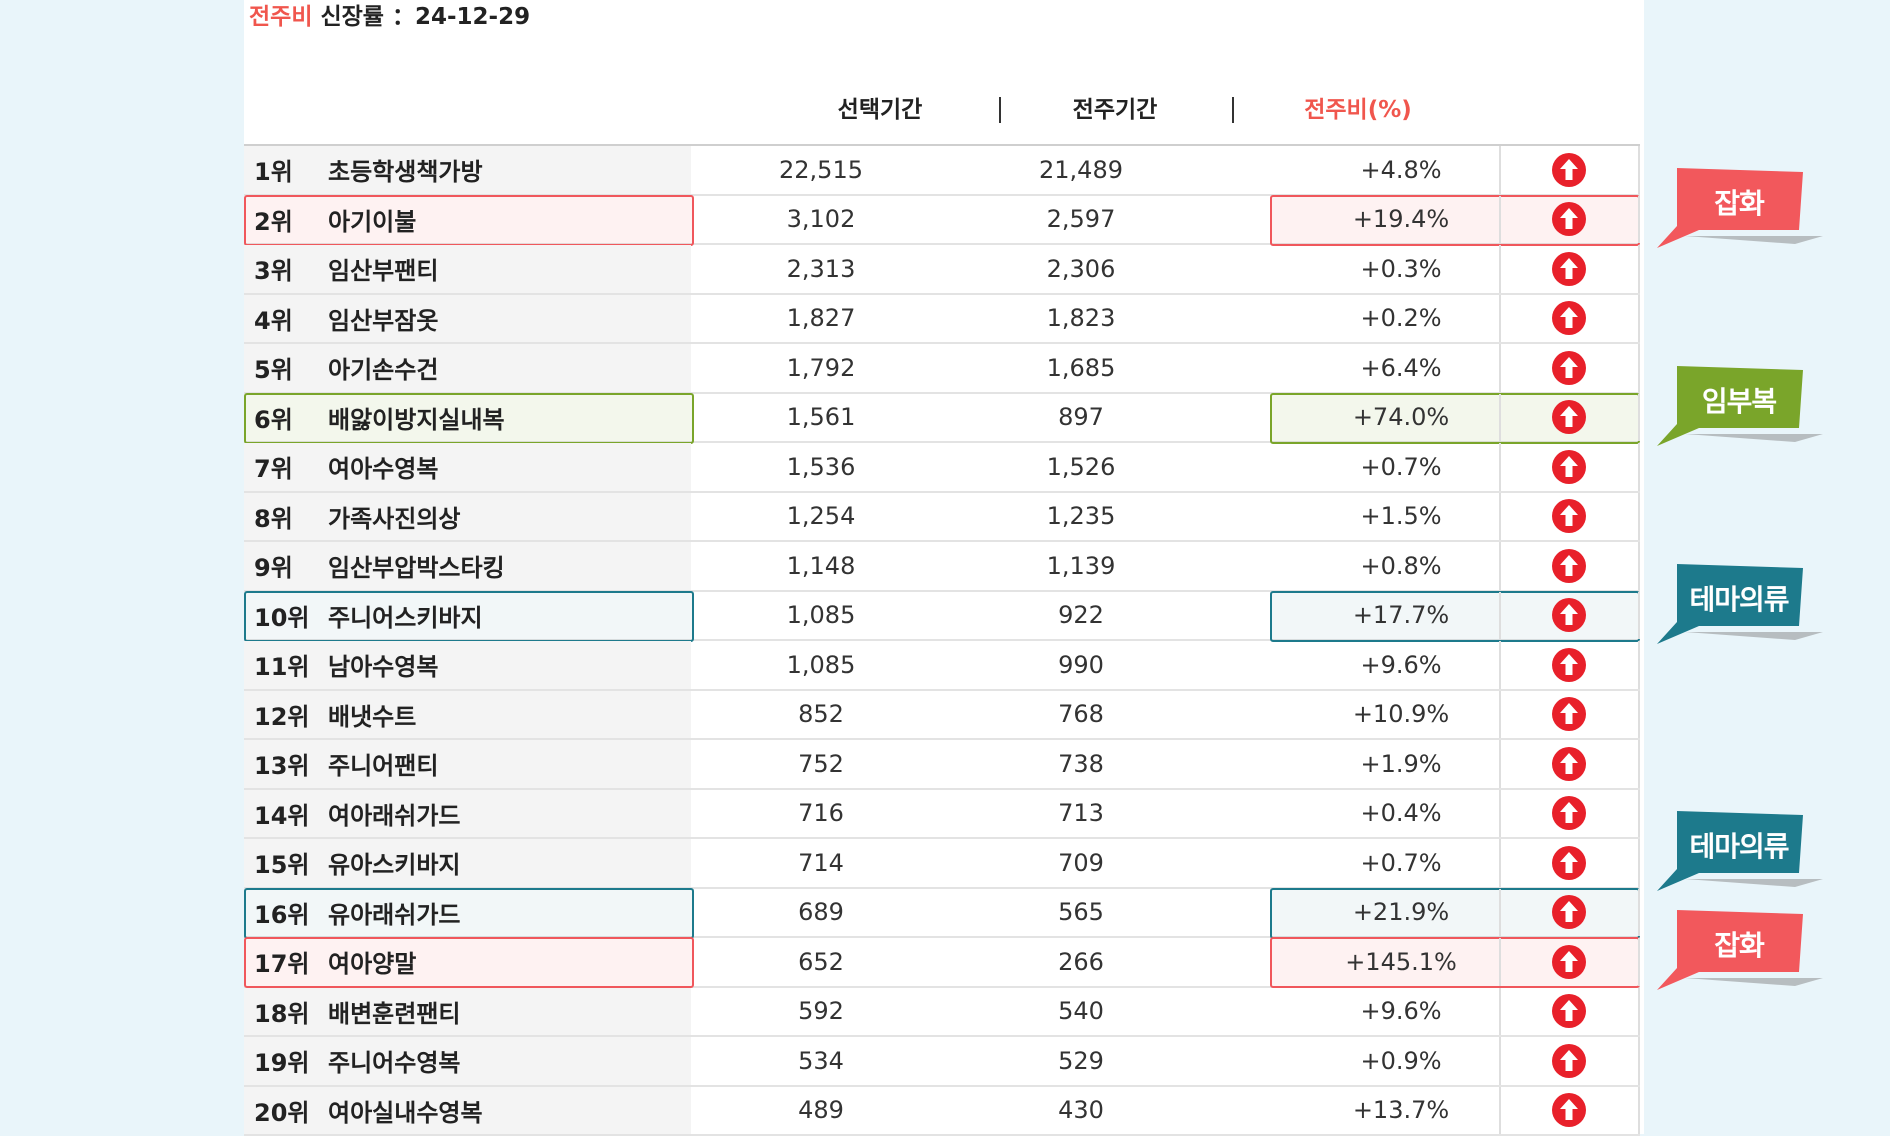 This screenshot has width=1890, height=1136. Describe the element at coordinates (383, 319) in the screenshot. I see `product-name: 임산부잠옷` at that location.